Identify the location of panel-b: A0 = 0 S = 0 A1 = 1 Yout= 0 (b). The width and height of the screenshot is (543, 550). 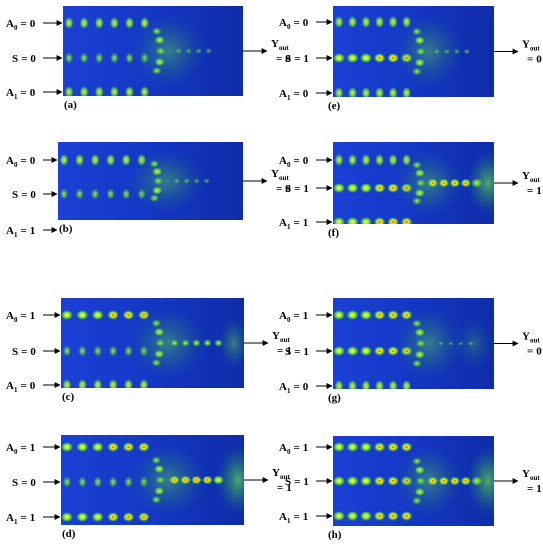
(148, 190).